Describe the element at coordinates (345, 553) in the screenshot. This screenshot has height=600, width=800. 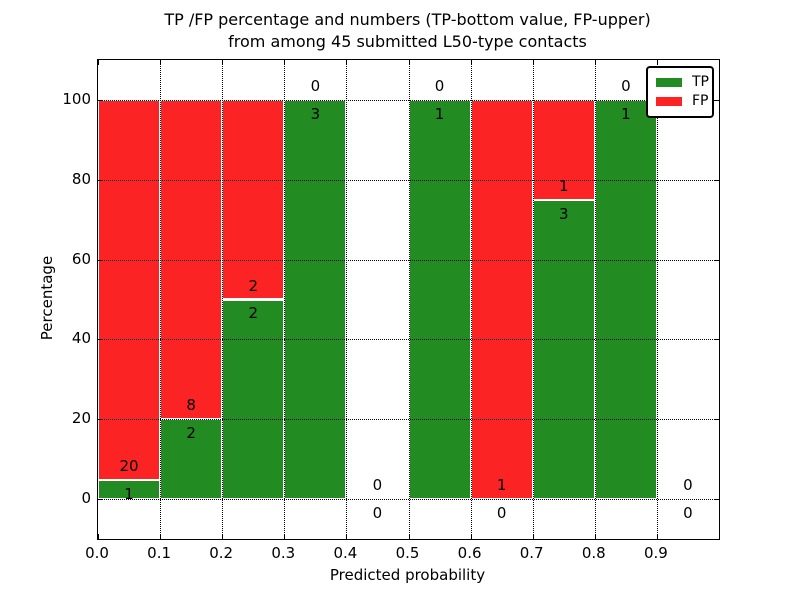
I see `x-tick-label: 0.4` at that location.